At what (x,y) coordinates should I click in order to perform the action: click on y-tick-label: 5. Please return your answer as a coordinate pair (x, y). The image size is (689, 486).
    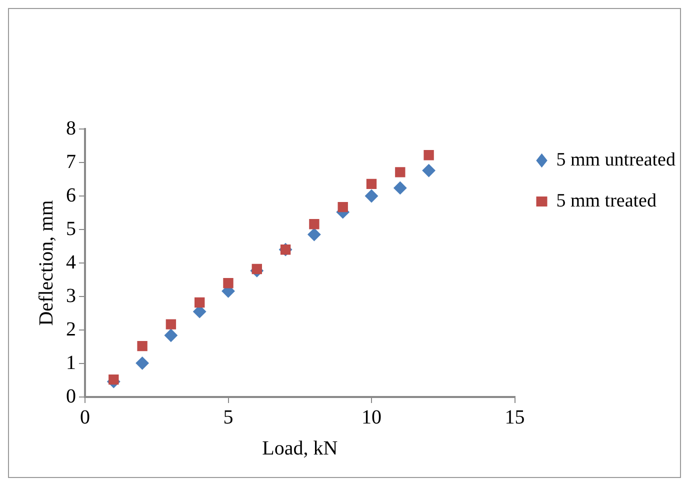
    Looking at the image, I should click on (71, 229).